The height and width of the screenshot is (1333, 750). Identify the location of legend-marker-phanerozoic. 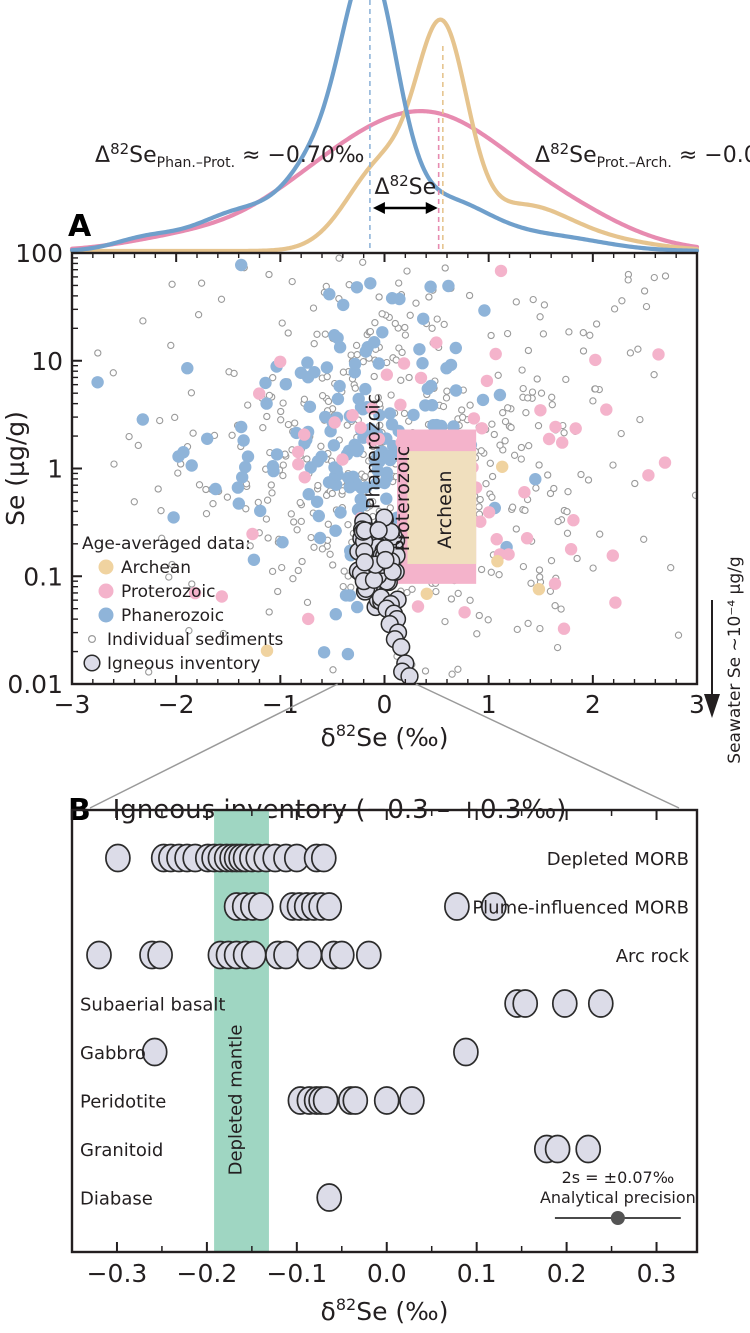
(106, 615).